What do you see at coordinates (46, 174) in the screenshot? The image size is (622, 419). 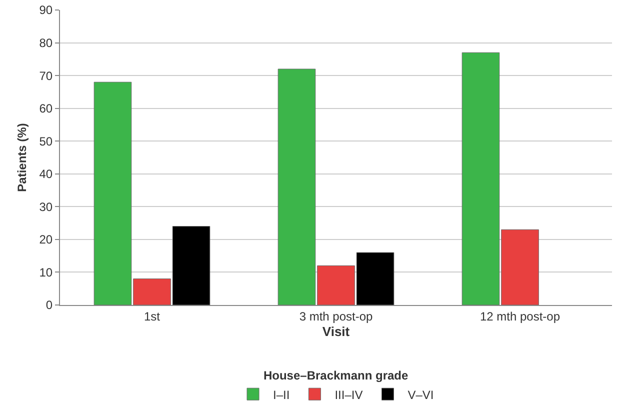 I see `y-tick-label: 40` at bounding box center [46, 174].